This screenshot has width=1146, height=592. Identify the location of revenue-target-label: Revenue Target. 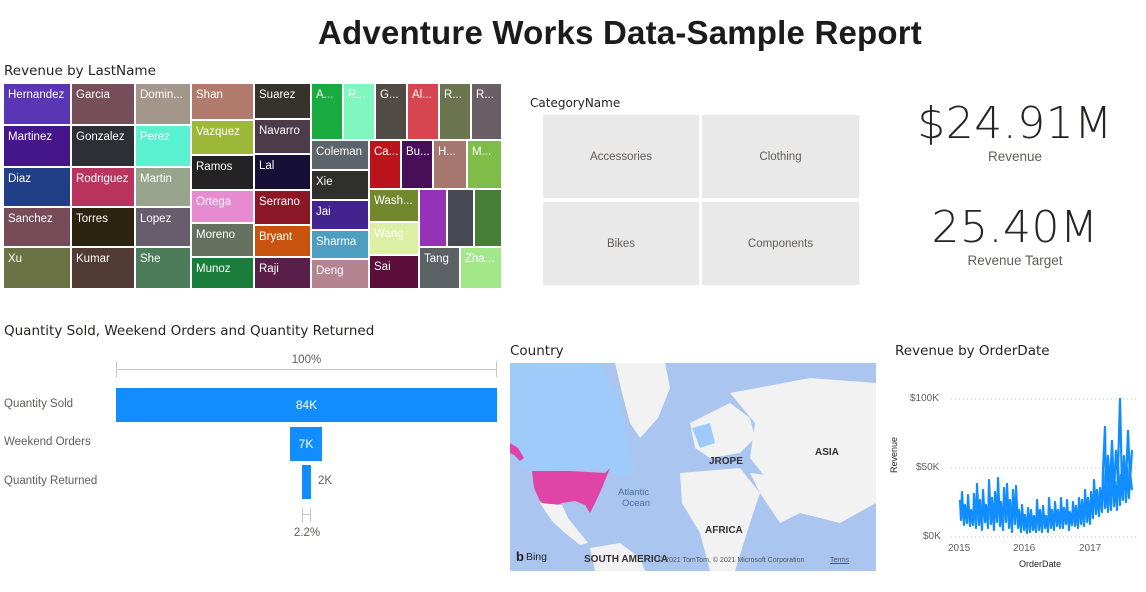
(1015, 260).